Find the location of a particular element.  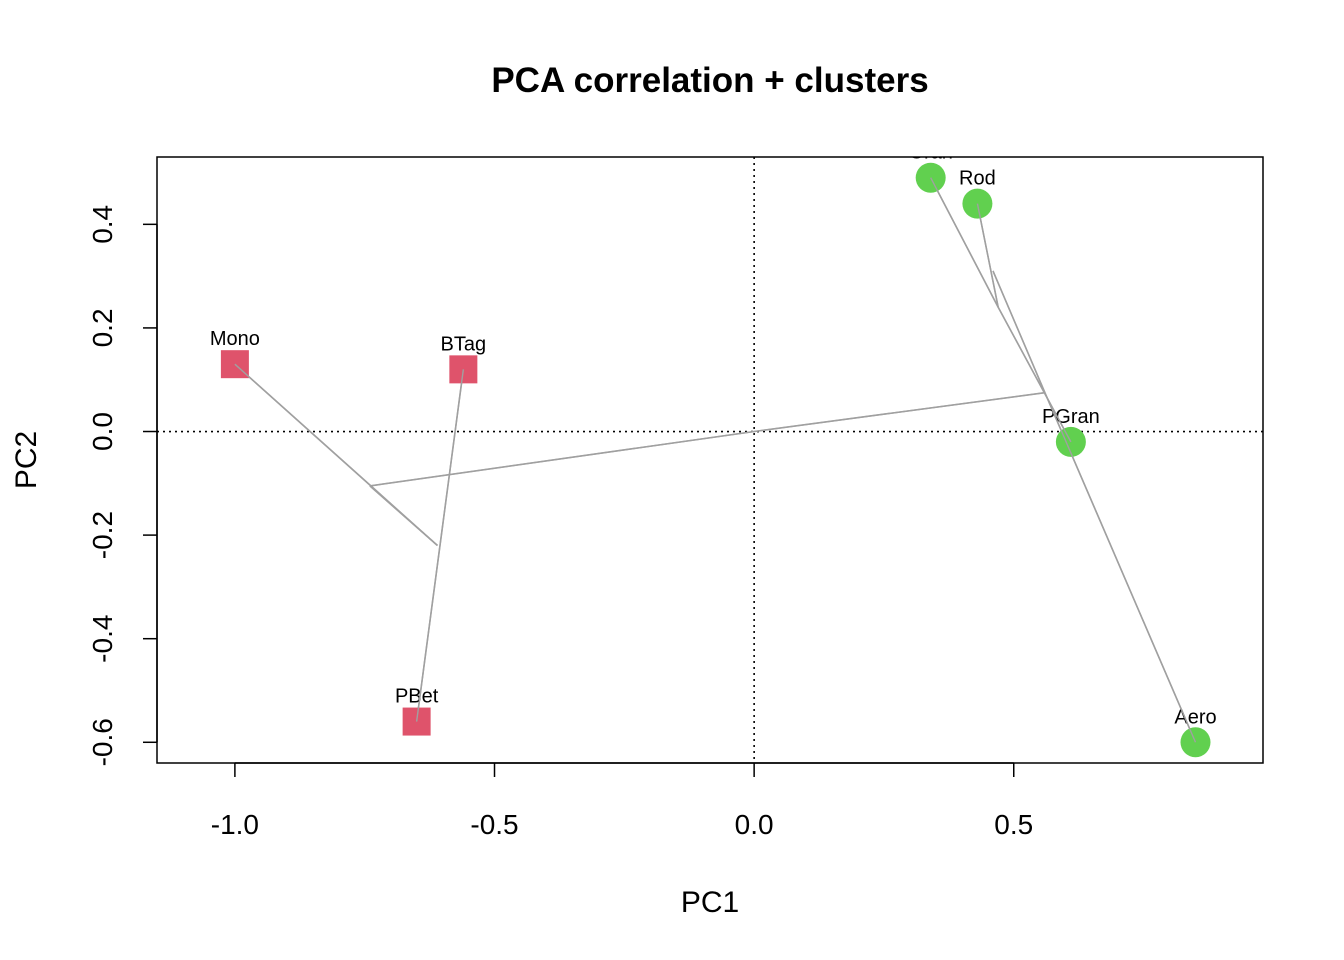

y-tick-label: -0.2 is located at coordinates (102, 535).